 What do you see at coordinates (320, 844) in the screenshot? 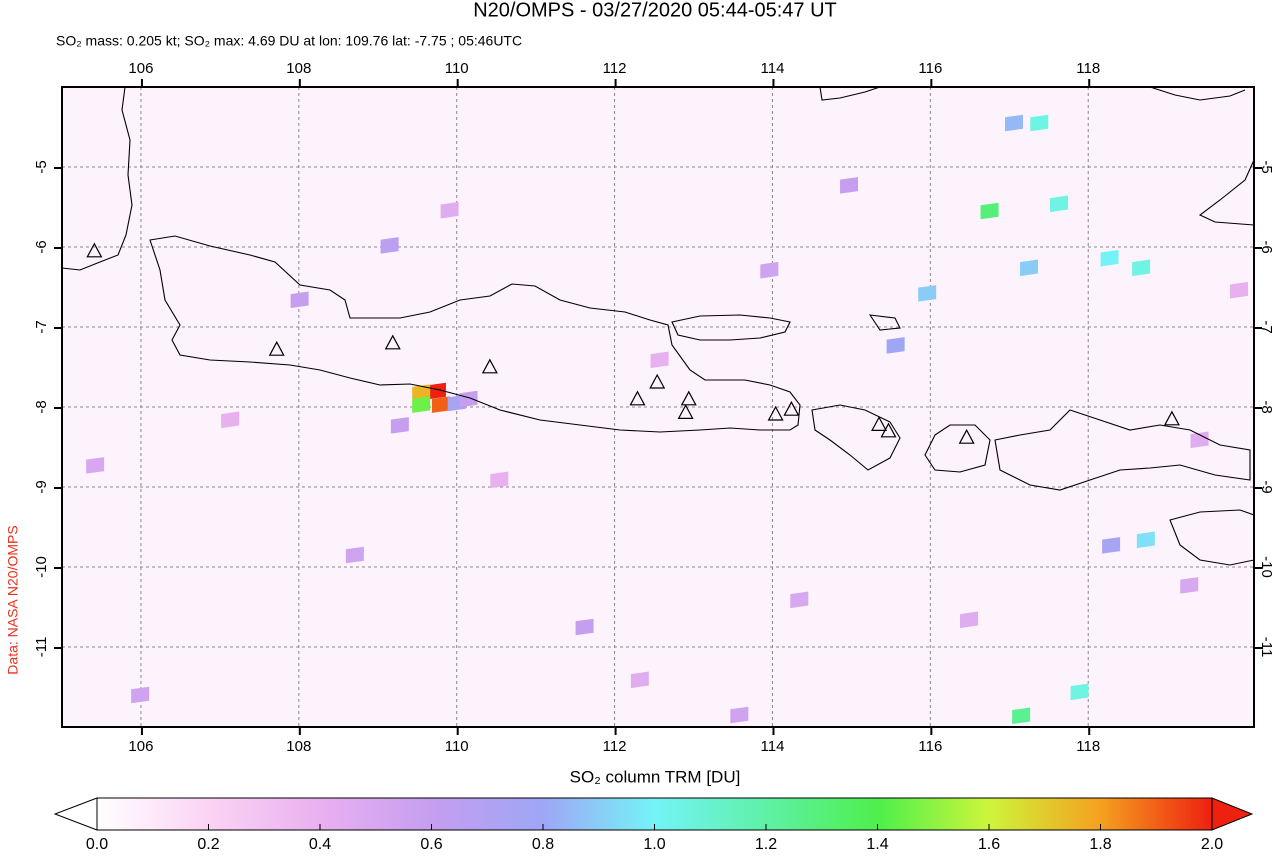
I see `colorbar-tick-label: 0.4` at bounding box center [320, 844].